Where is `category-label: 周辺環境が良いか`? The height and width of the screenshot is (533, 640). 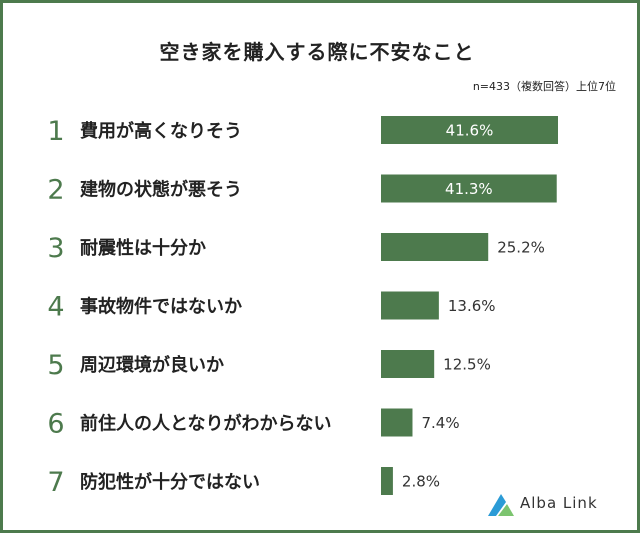 category-label: 周辺環境が良いか is located at coordinates (152, 365).